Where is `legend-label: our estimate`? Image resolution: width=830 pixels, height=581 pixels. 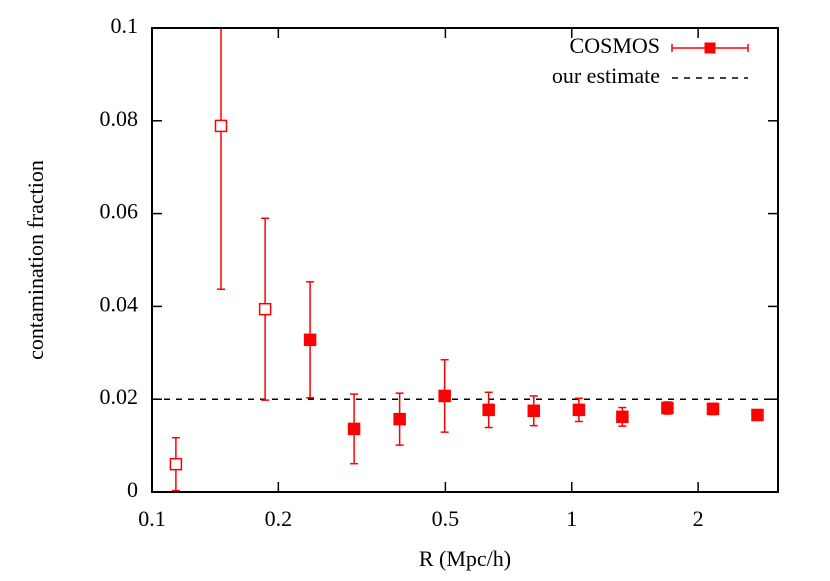
legend-label: our estimate is located at coordinates (606, 75).